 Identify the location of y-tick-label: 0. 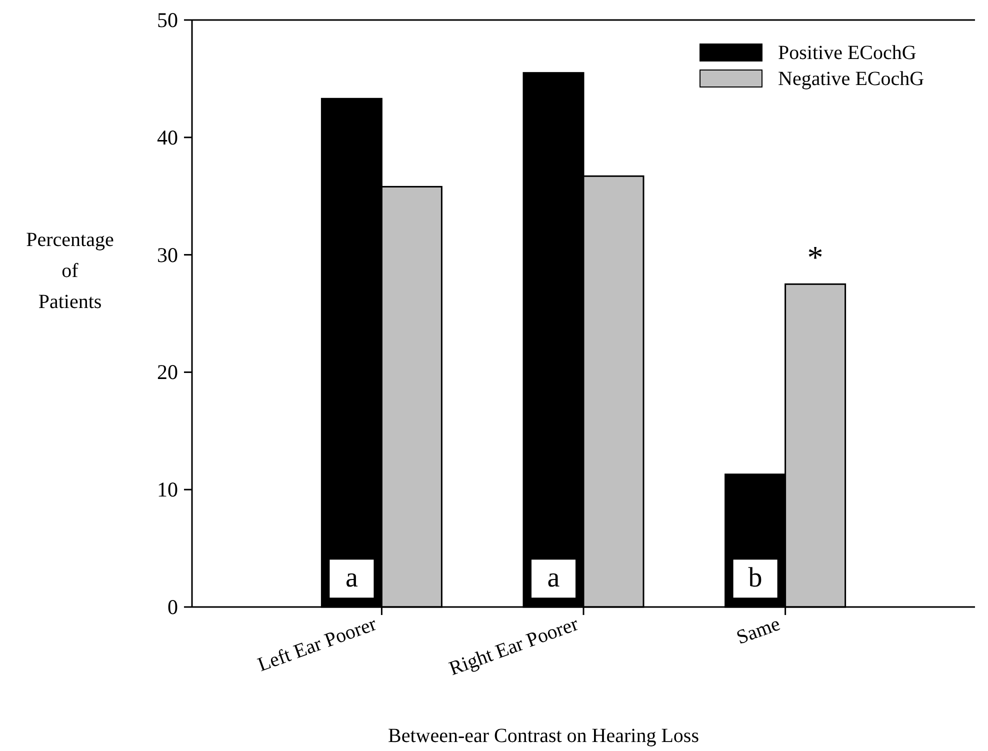
(173, 607).